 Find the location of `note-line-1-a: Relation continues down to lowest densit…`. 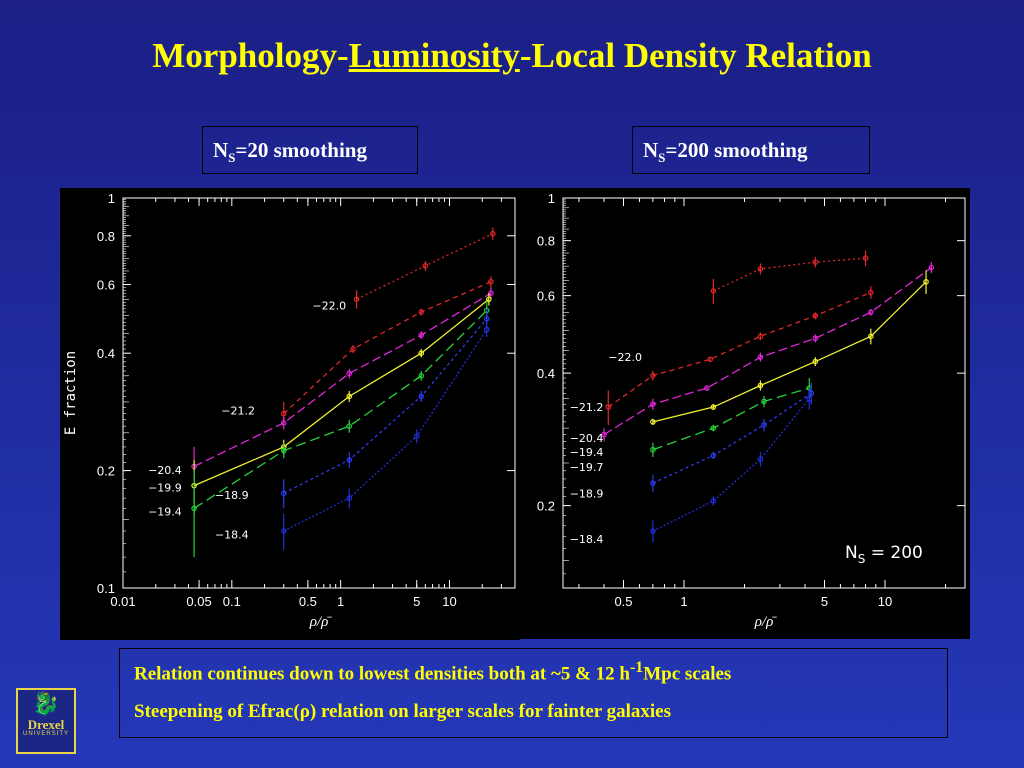

note-line-1-a: Relation continues down to lowest densit… is located at coordinates (382, 674).